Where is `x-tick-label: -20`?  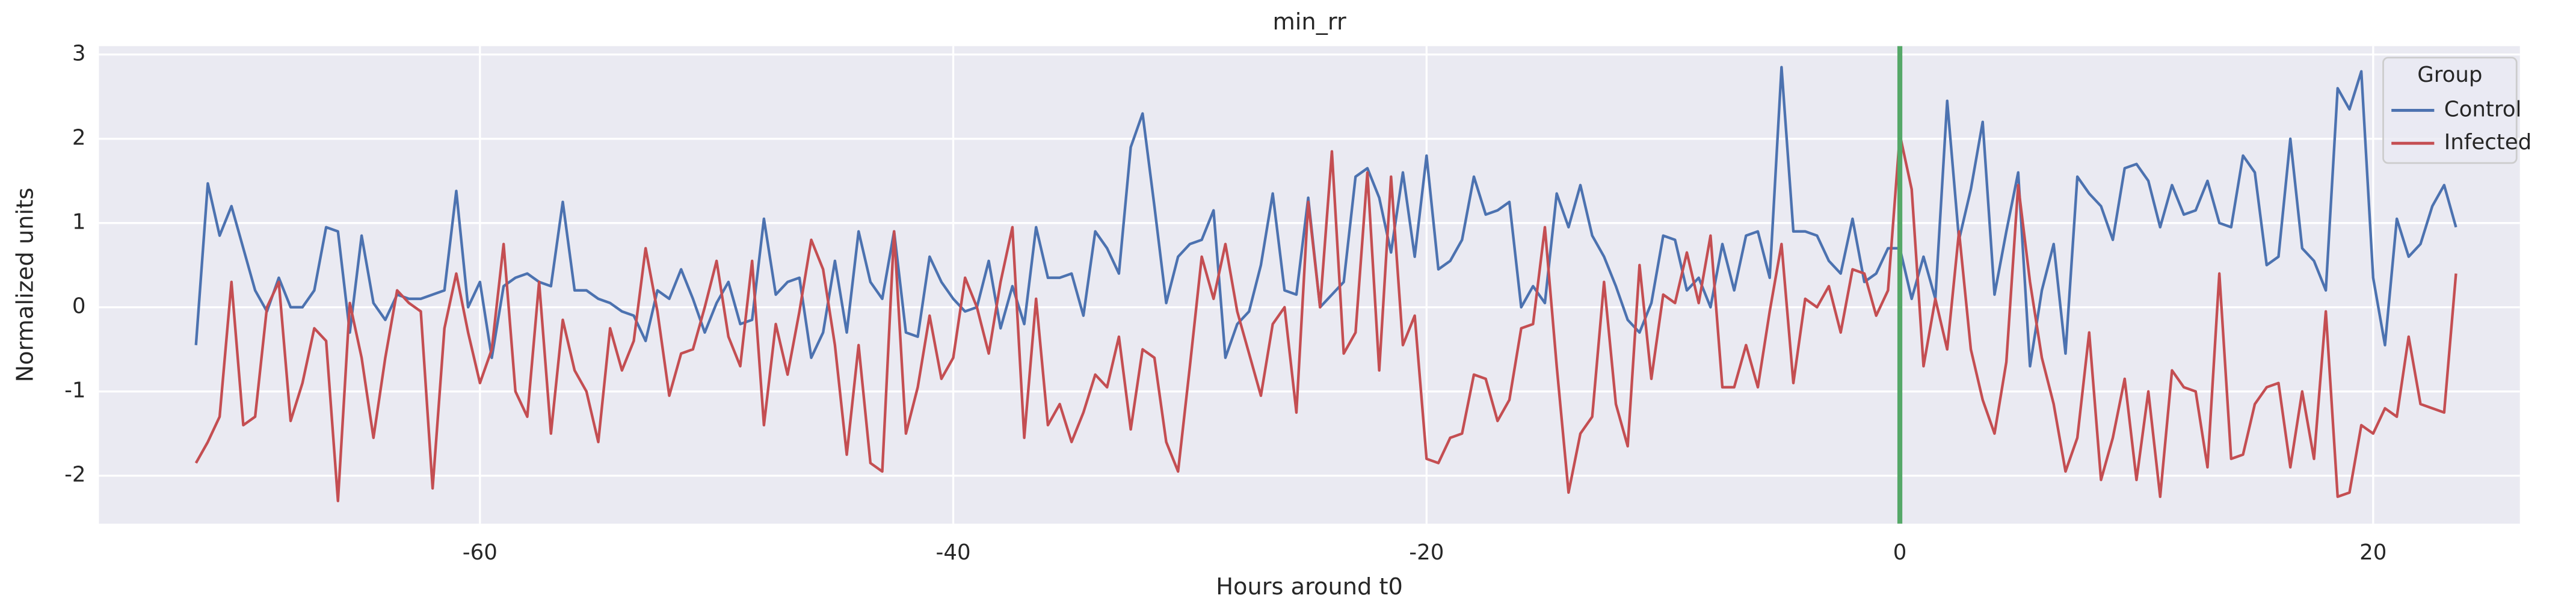 x-tick-label: -20 is located at coordinates (1426, 552).